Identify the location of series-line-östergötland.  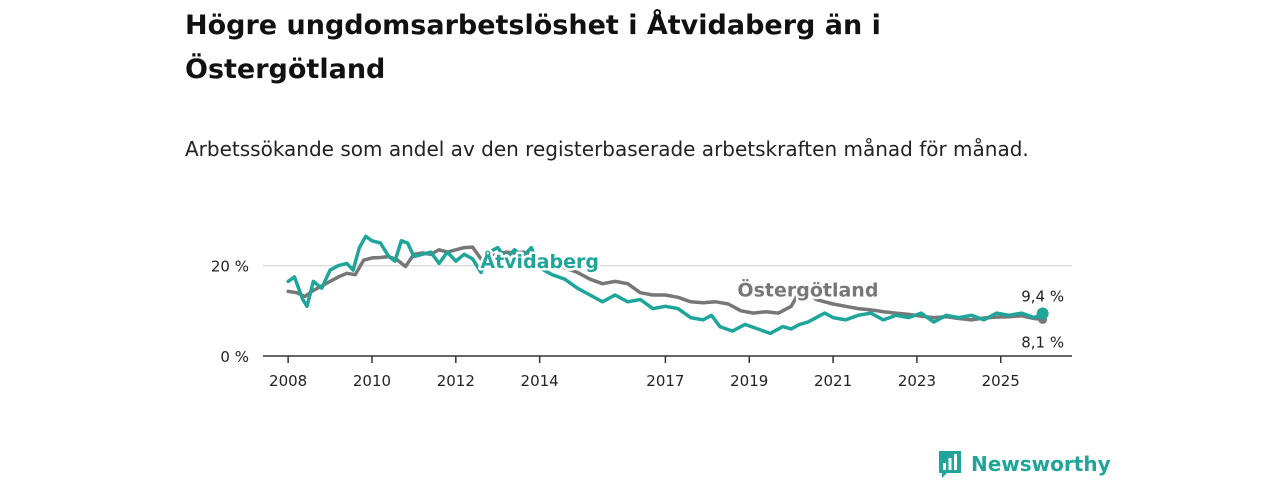
(665, 283).